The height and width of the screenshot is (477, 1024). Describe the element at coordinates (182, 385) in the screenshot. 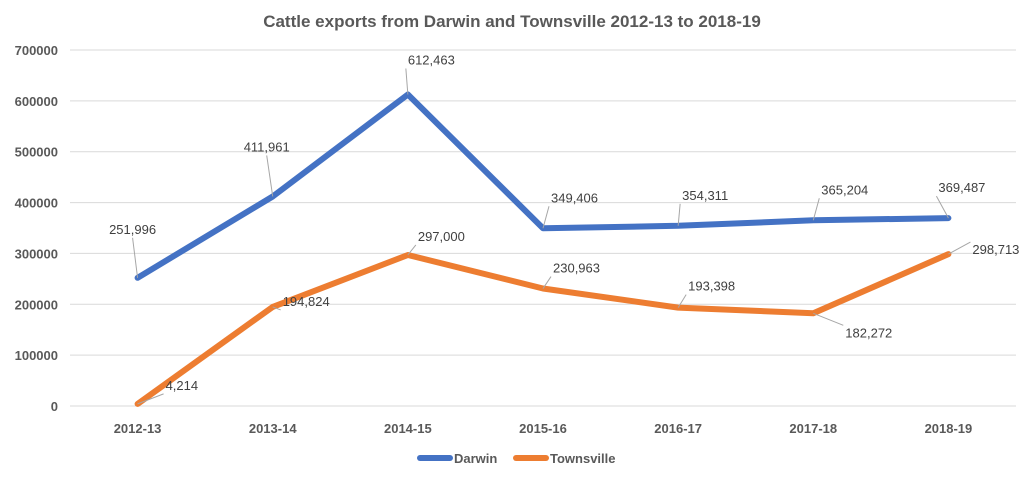

I see `data-label: 4,214` at that location.